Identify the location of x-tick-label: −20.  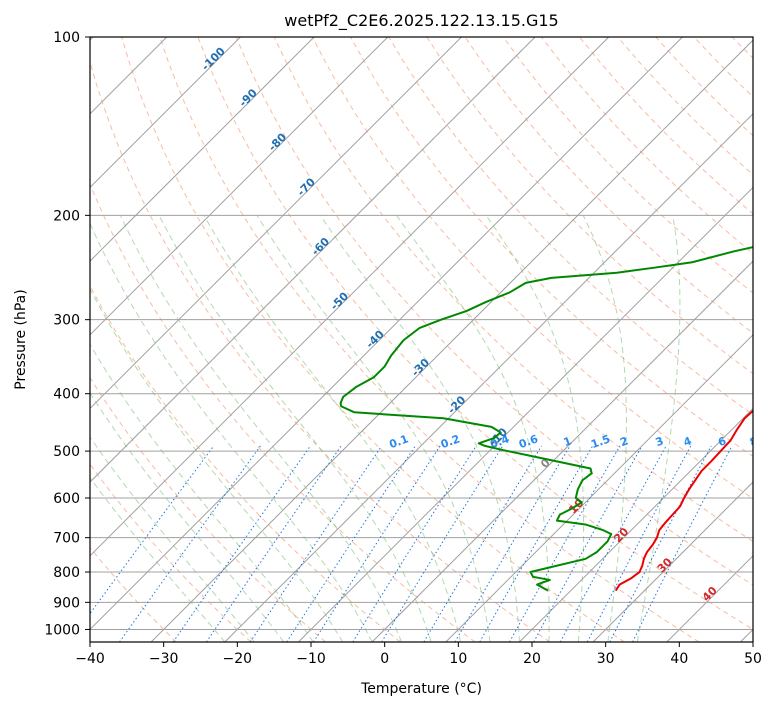
(238, 659).